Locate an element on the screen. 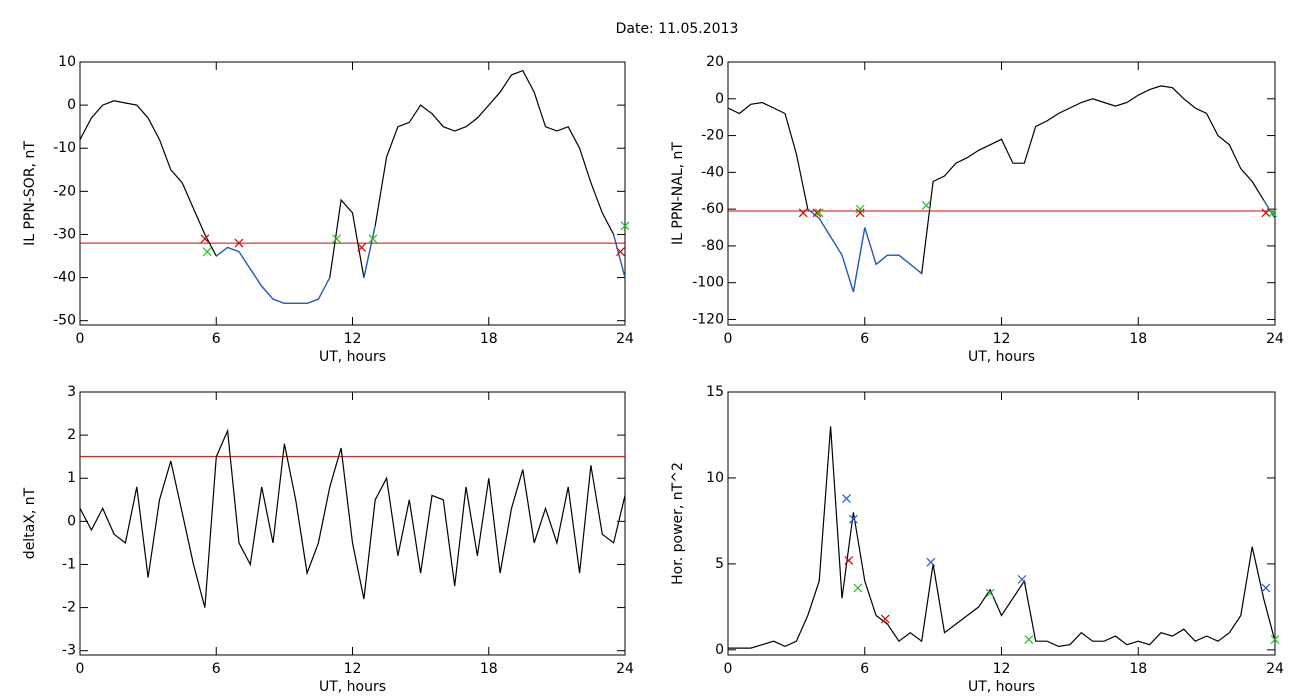 The width and height of the screenshot is (1300, 700). y-tick-label: -10 is located at coordinates (64, 148).